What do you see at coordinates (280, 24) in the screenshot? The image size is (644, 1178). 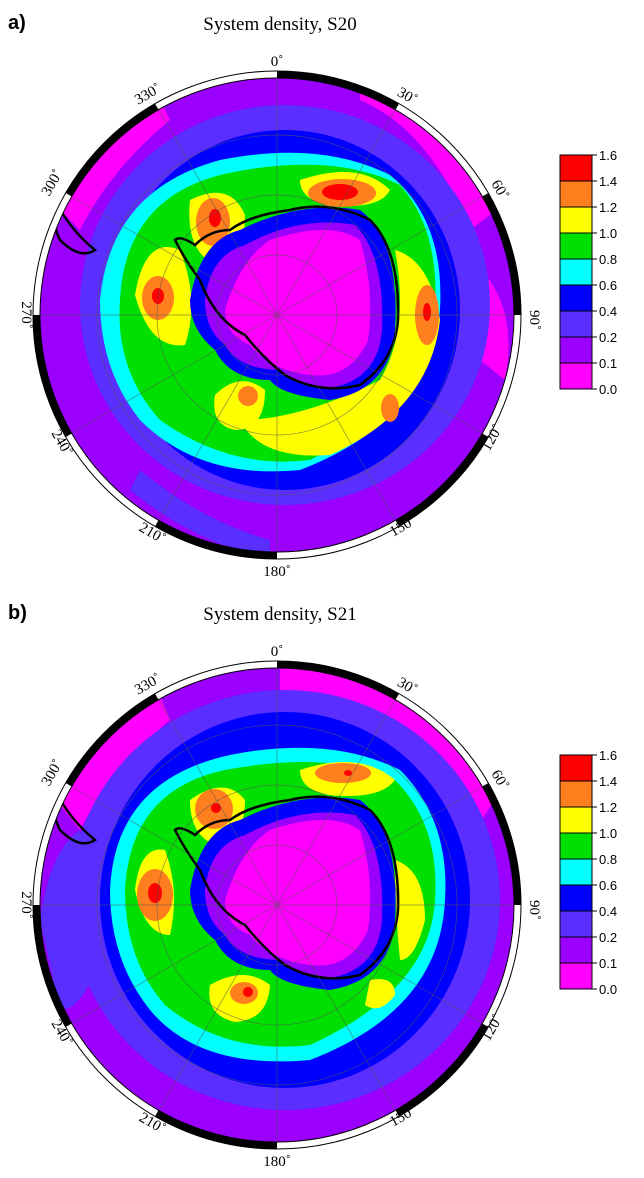 I see `panel-title: System density, S20` at bounding box center [280, 24].